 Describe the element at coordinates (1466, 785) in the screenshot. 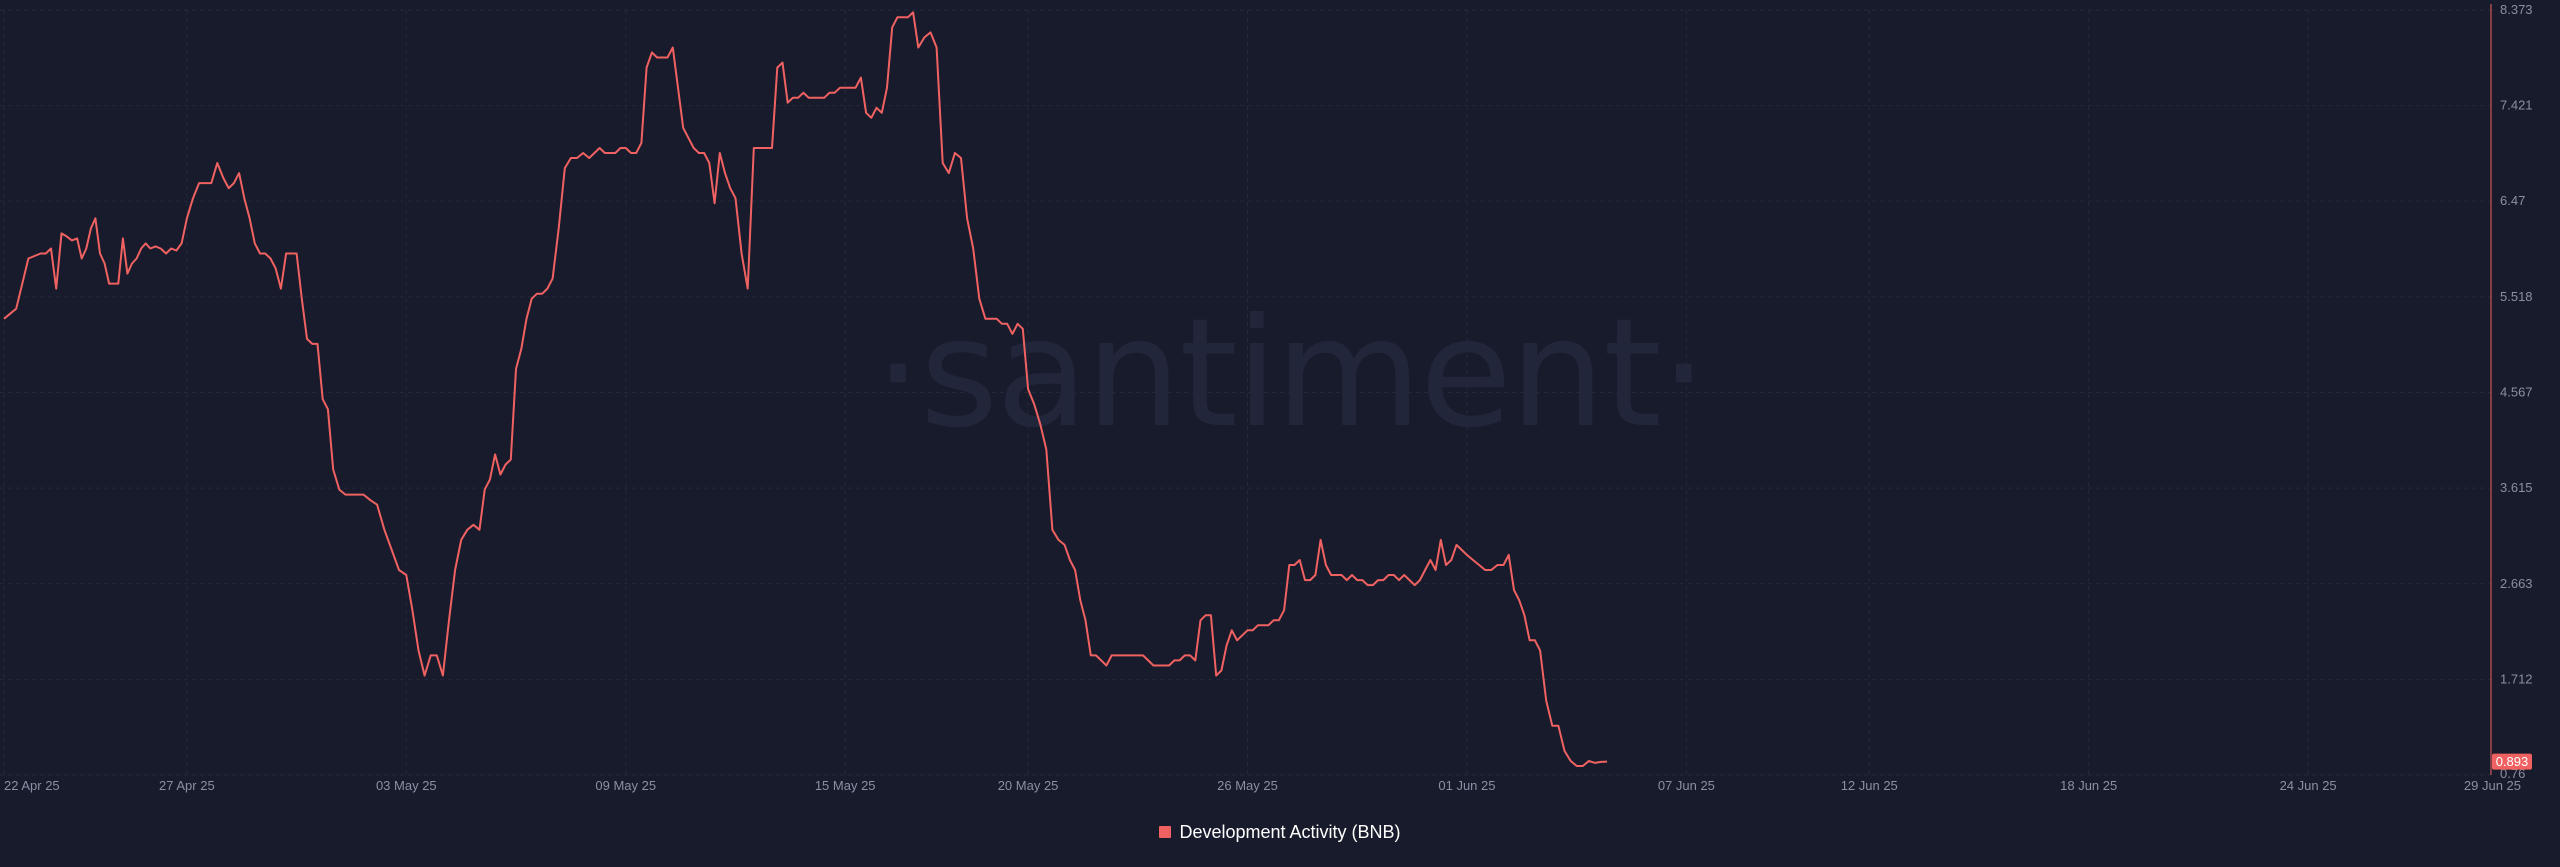

I see `x-tick-label: 01 Jun 25` at that location.